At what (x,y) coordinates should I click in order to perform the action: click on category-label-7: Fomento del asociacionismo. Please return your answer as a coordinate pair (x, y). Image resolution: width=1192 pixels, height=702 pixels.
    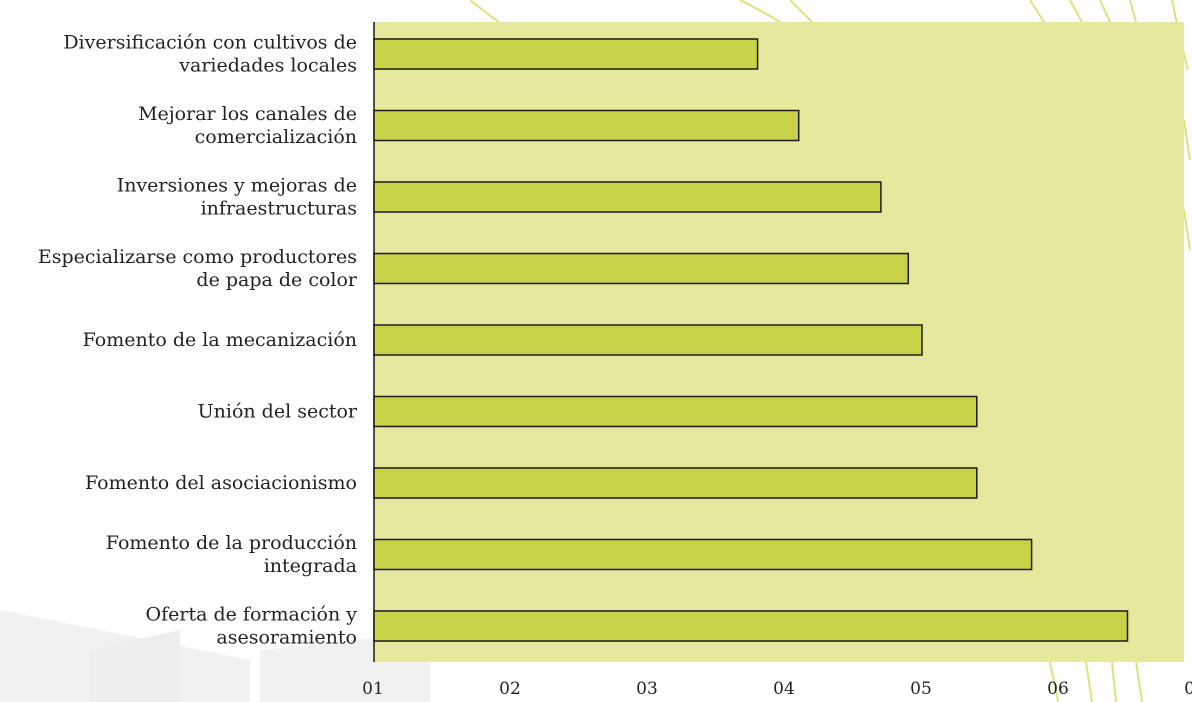
    Looking at the image, I should click on (221, 483).